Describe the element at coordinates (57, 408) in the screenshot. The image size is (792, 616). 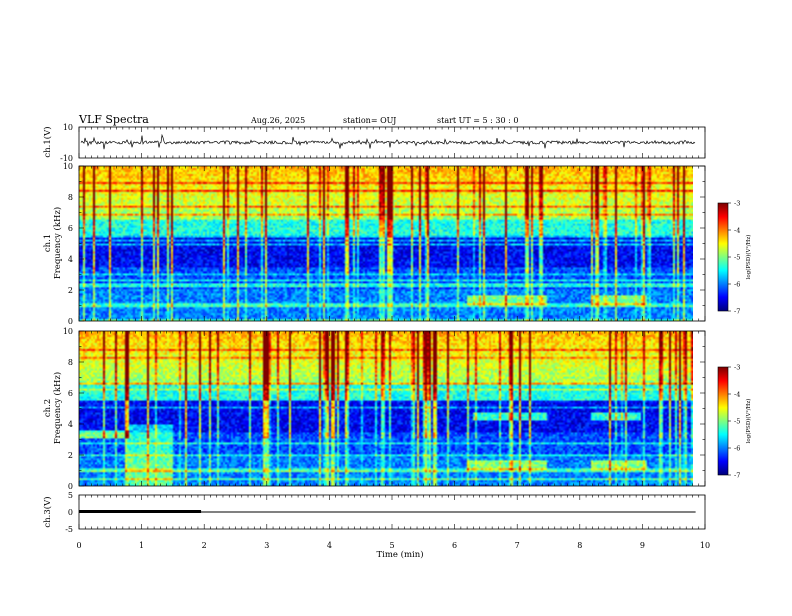
I see `ch2-spectrogram-ylabel: Frequency (kHz)` at that location.